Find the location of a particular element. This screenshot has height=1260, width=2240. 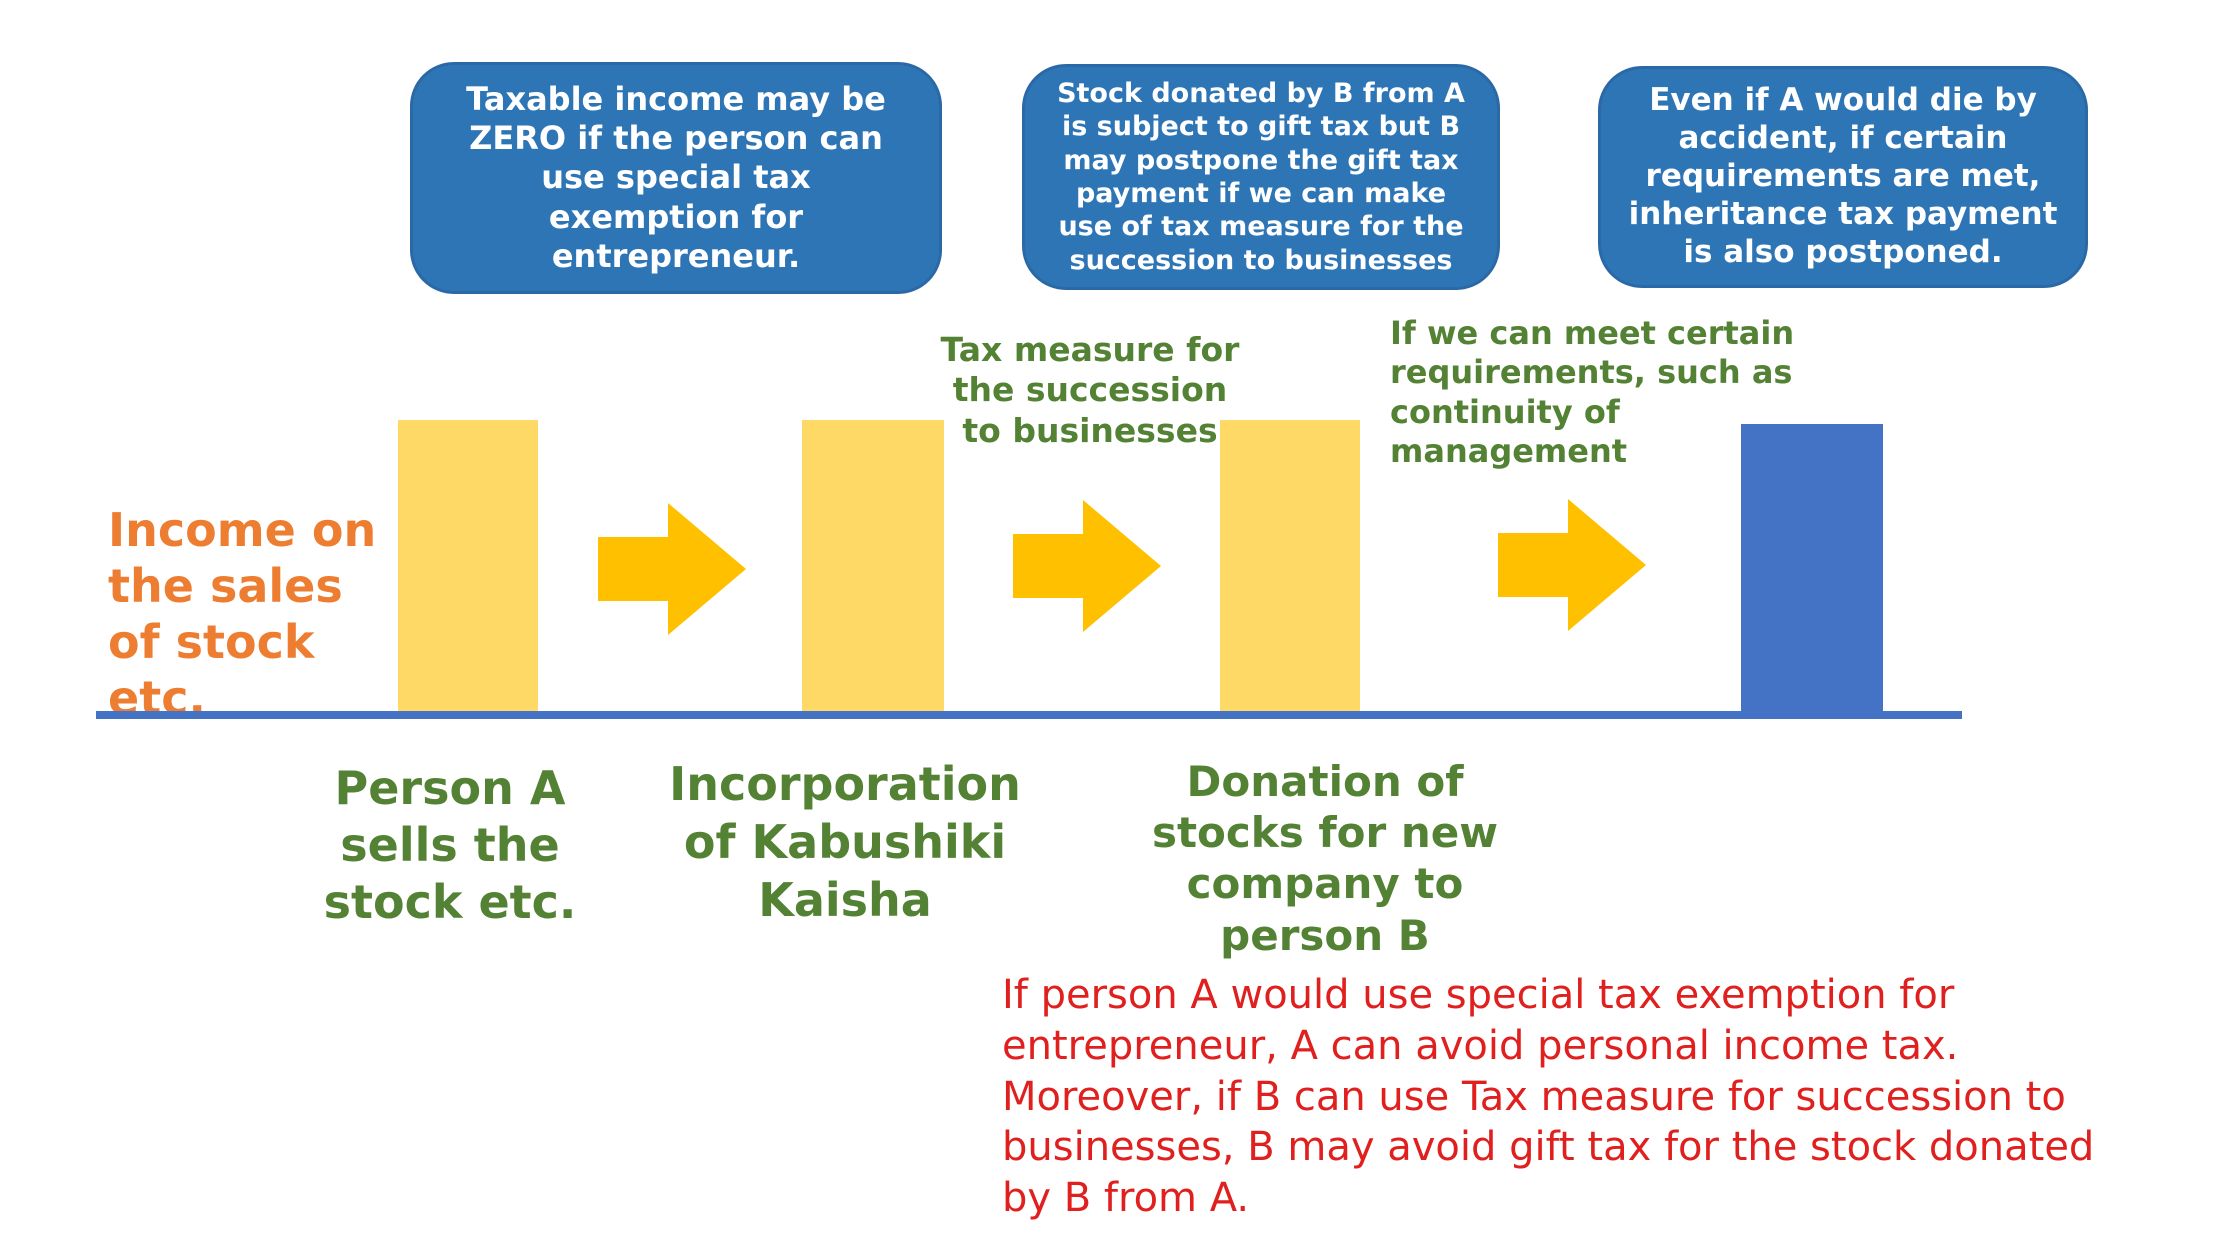

step-bar-final is located at coordinates (1812, 569).